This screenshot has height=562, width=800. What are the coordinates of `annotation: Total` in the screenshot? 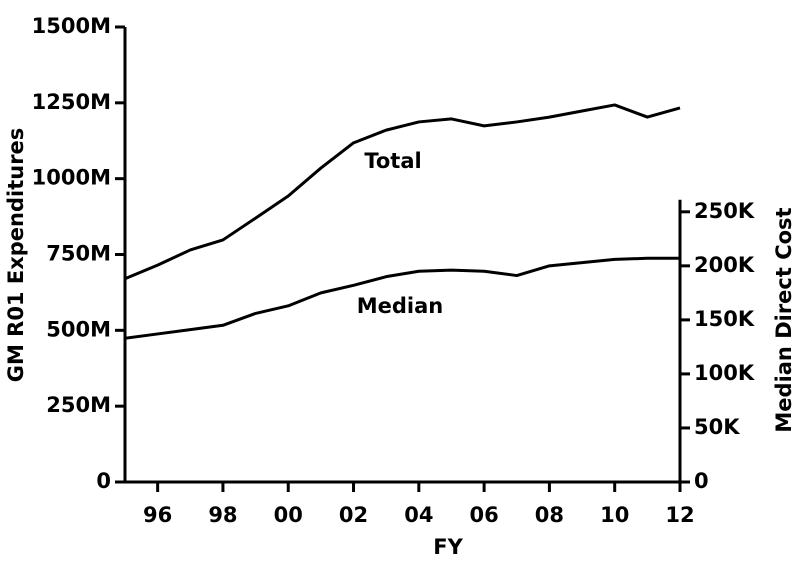 It's located at (392, 161).